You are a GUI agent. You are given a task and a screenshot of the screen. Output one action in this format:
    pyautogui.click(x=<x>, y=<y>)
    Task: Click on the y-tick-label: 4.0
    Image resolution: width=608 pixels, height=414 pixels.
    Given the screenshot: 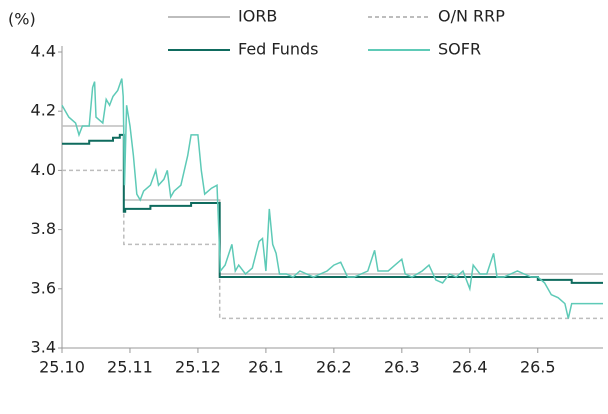 What is the action you would take?
    pyautogui.click(x=43, y=169)
    